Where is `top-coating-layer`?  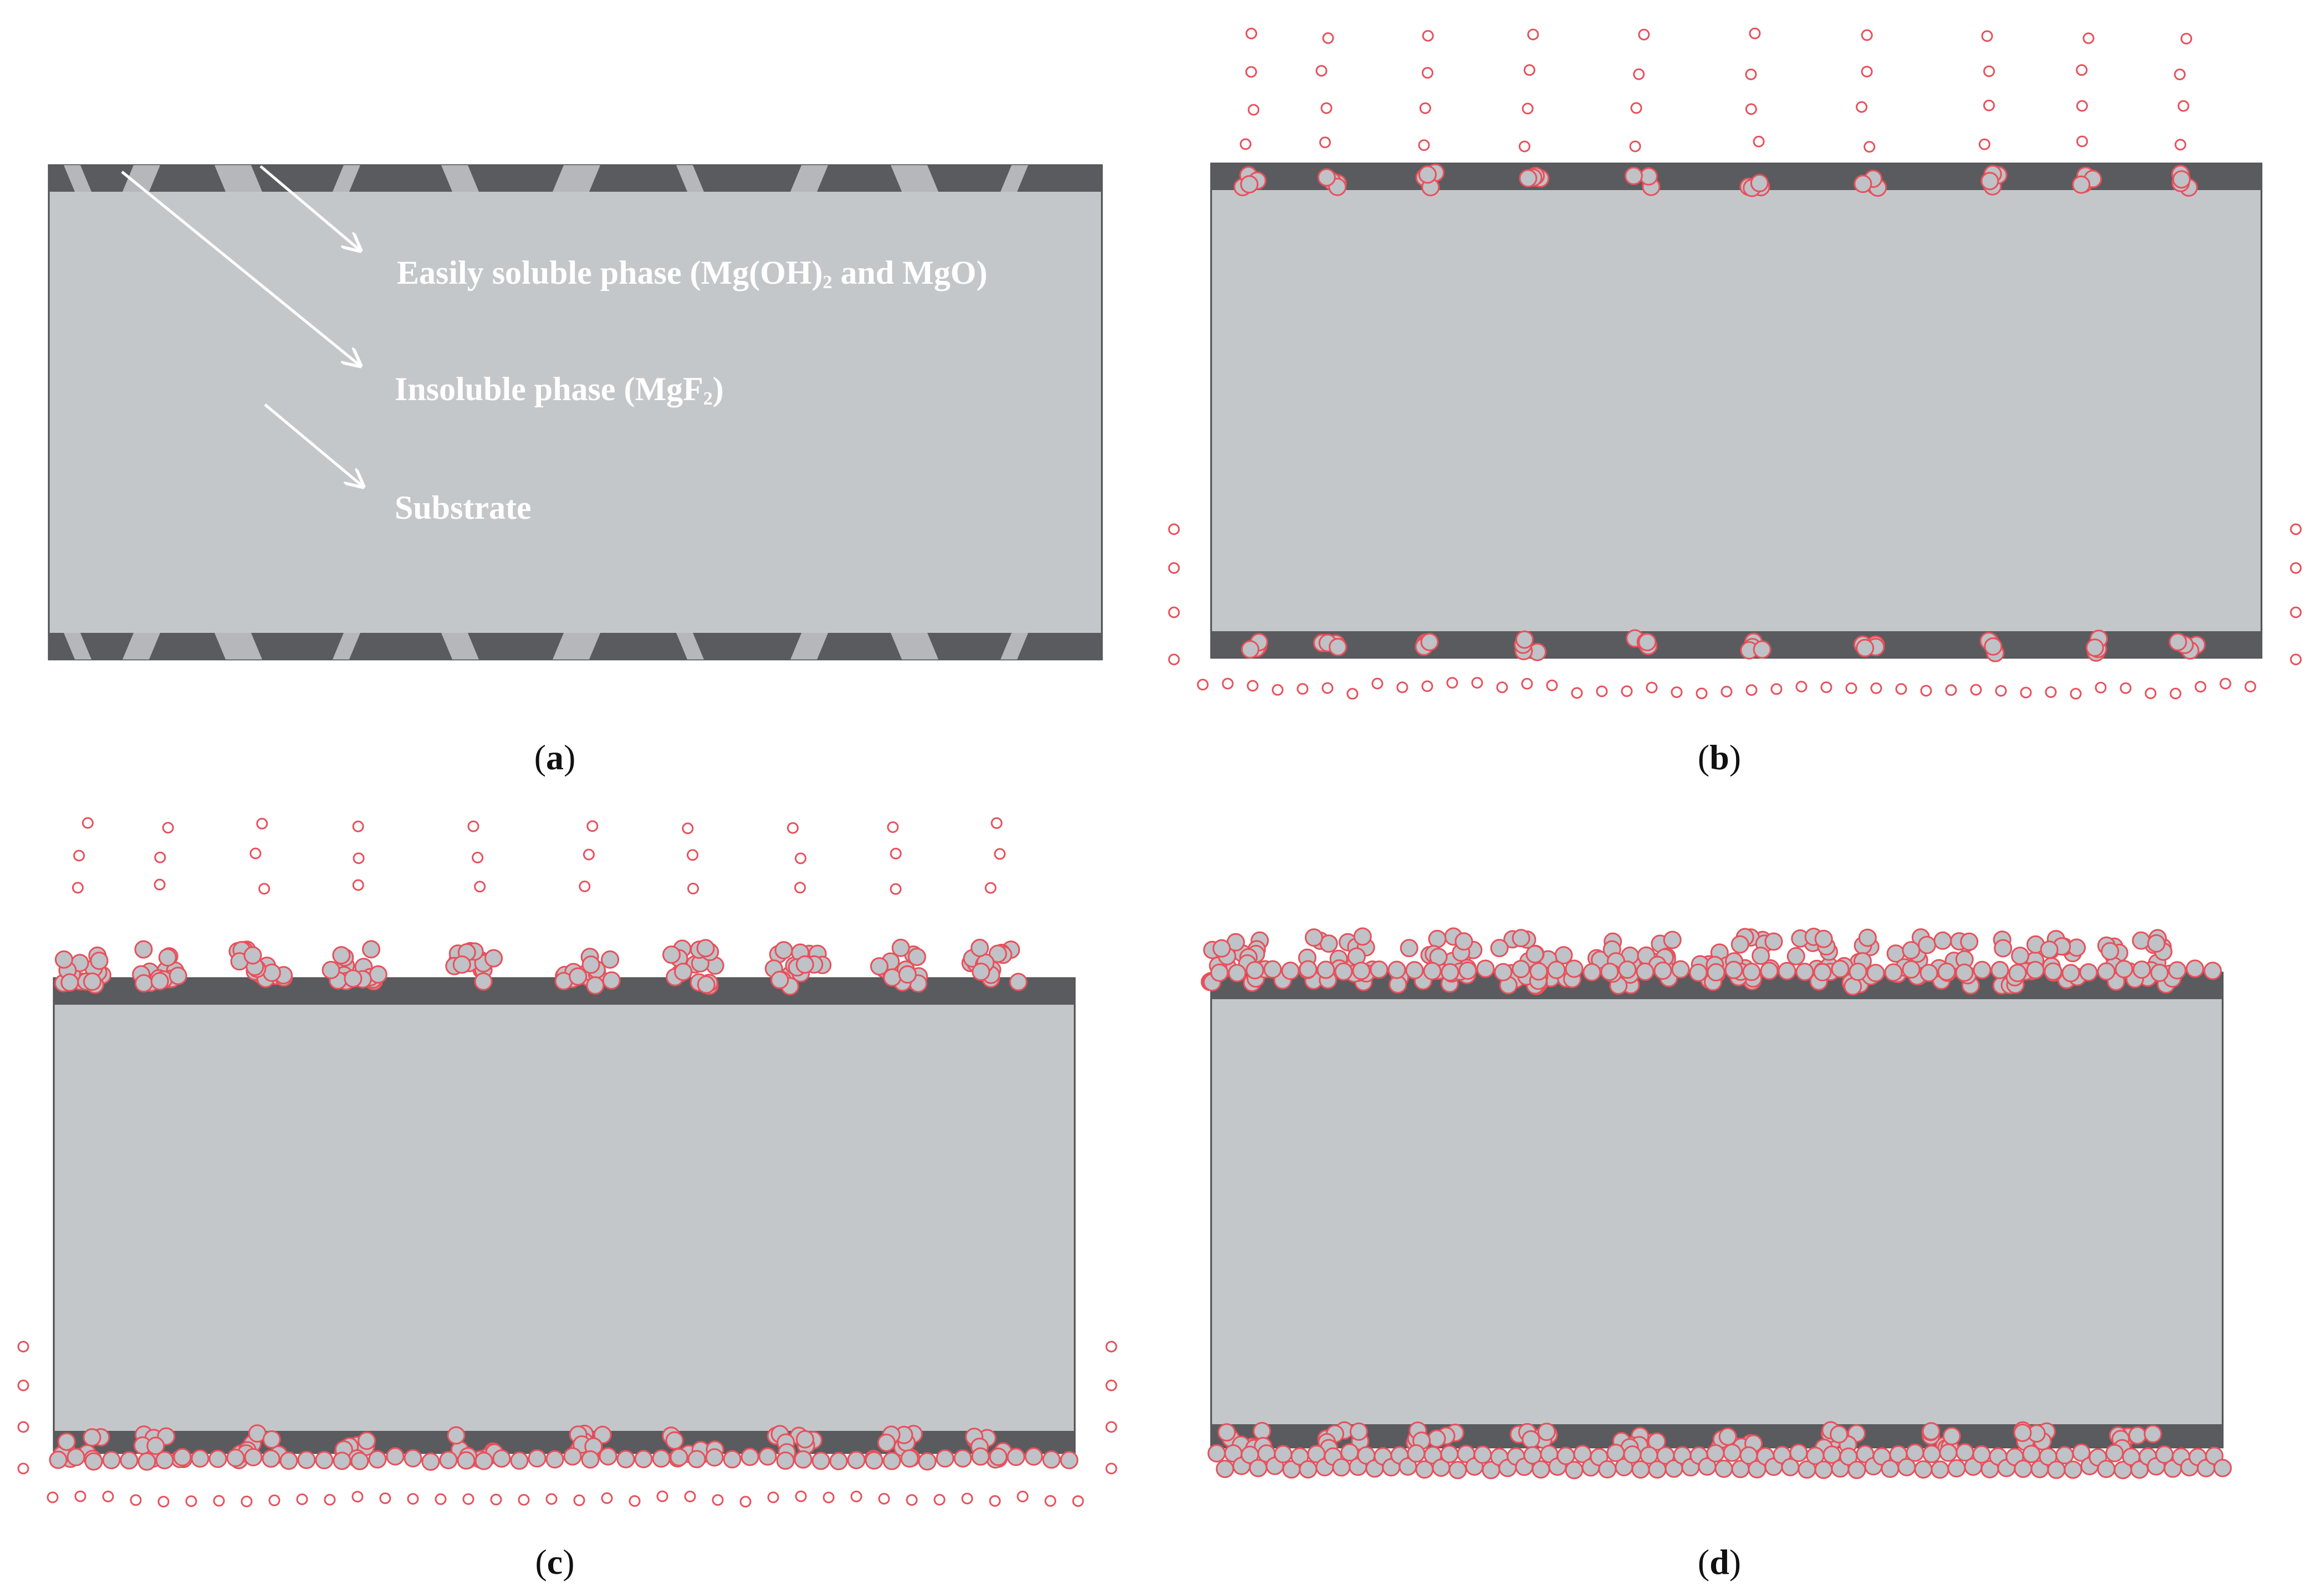
top-coating-layer is located at coordinates (1736, 176).